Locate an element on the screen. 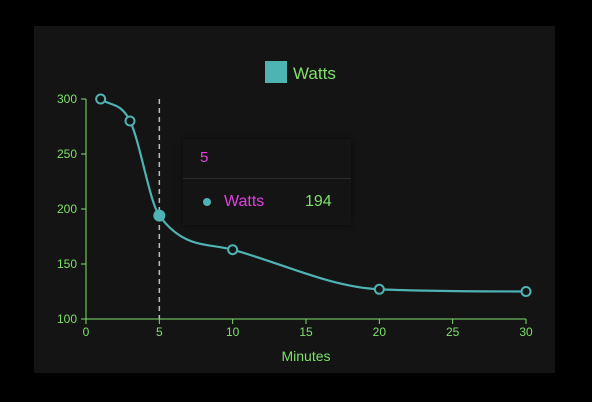  legend-label-watts: Watts is located at coordinates (314, 73).